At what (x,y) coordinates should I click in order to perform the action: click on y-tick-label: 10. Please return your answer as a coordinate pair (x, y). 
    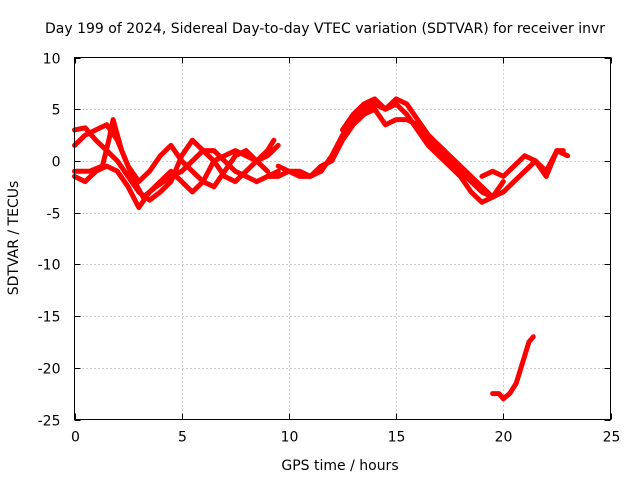
    Looking at the image, I should click on (52, 60).